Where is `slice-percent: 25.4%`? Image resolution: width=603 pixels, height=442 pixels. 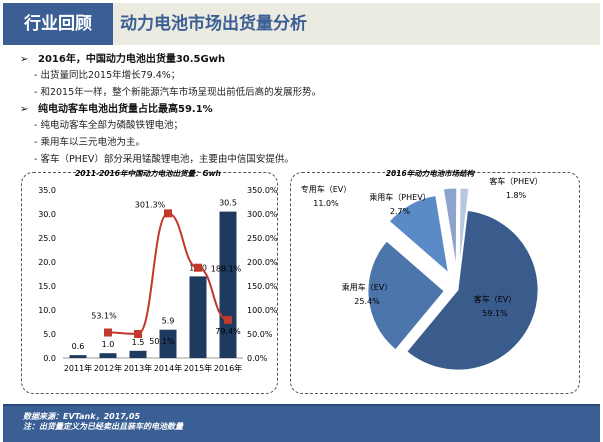
slice-percent: 25.4% is located at coordinates (367, 301).